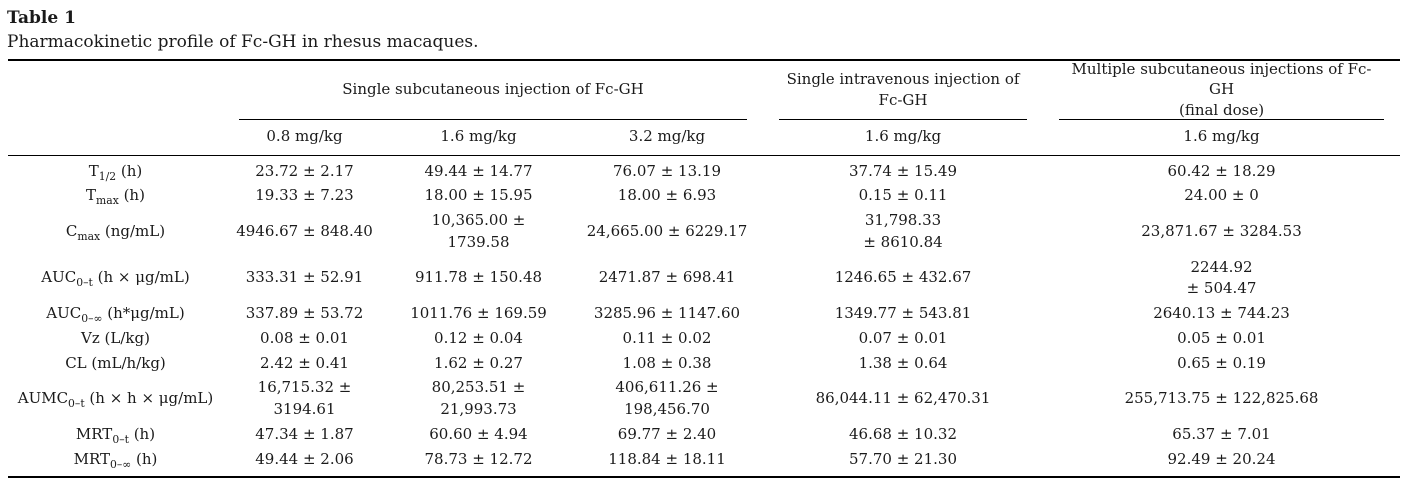 The image size is (1413, 496). I want to click on table-cell: 16,715.32 ± 3194.61, so click(304, 398).